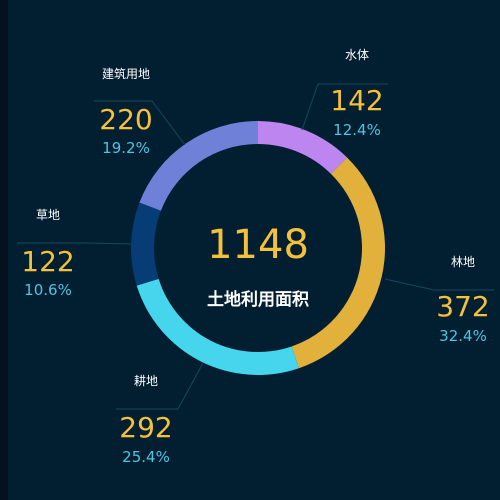  I want to click on slice-value-label: 292, so click(145, 427).